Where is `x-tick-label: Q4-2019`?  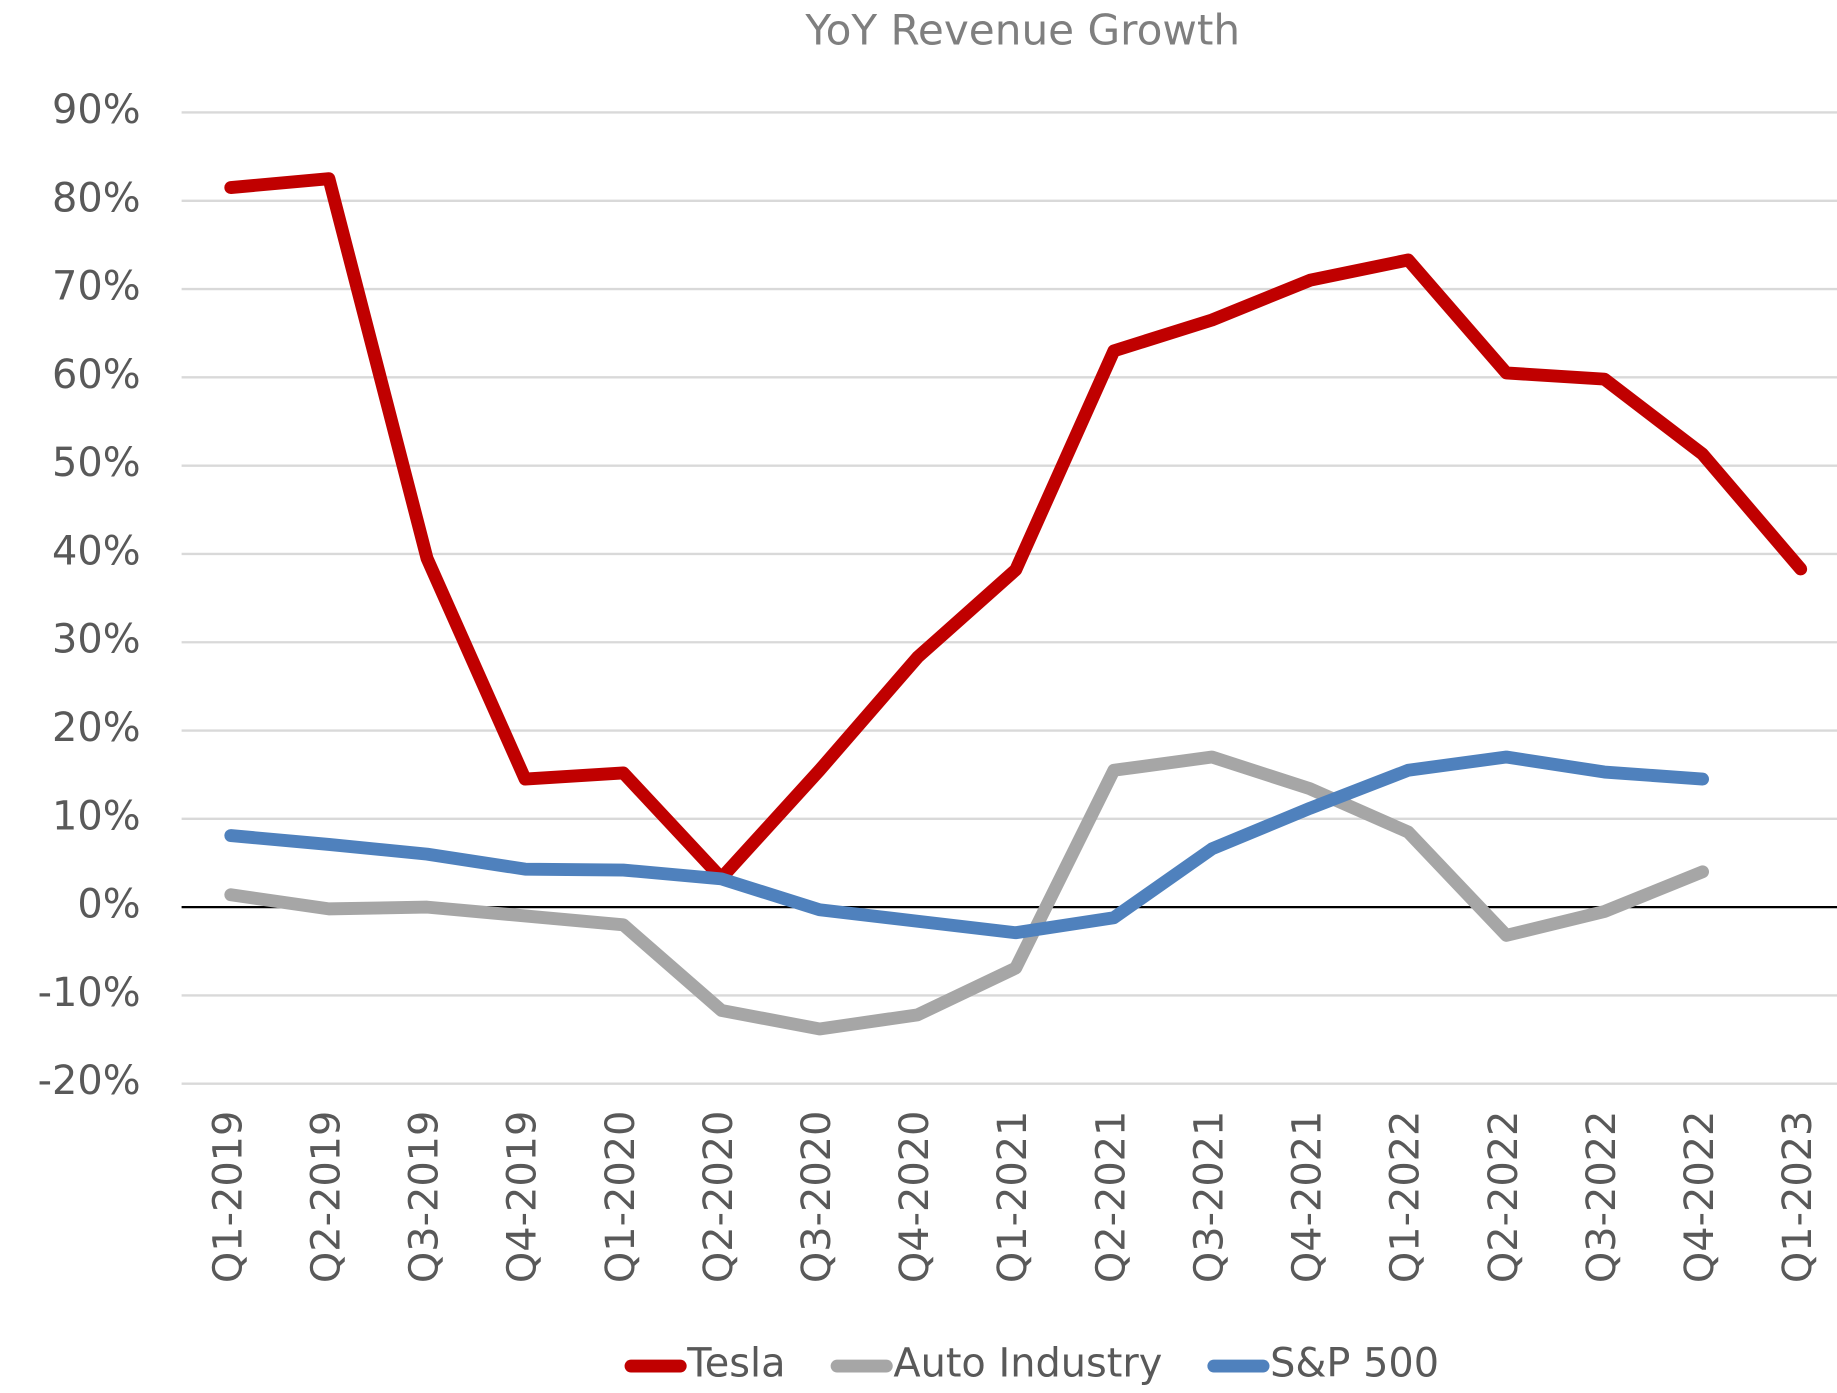
x-tick-label: Q4-2019 is located at coordinates (523, 1197).